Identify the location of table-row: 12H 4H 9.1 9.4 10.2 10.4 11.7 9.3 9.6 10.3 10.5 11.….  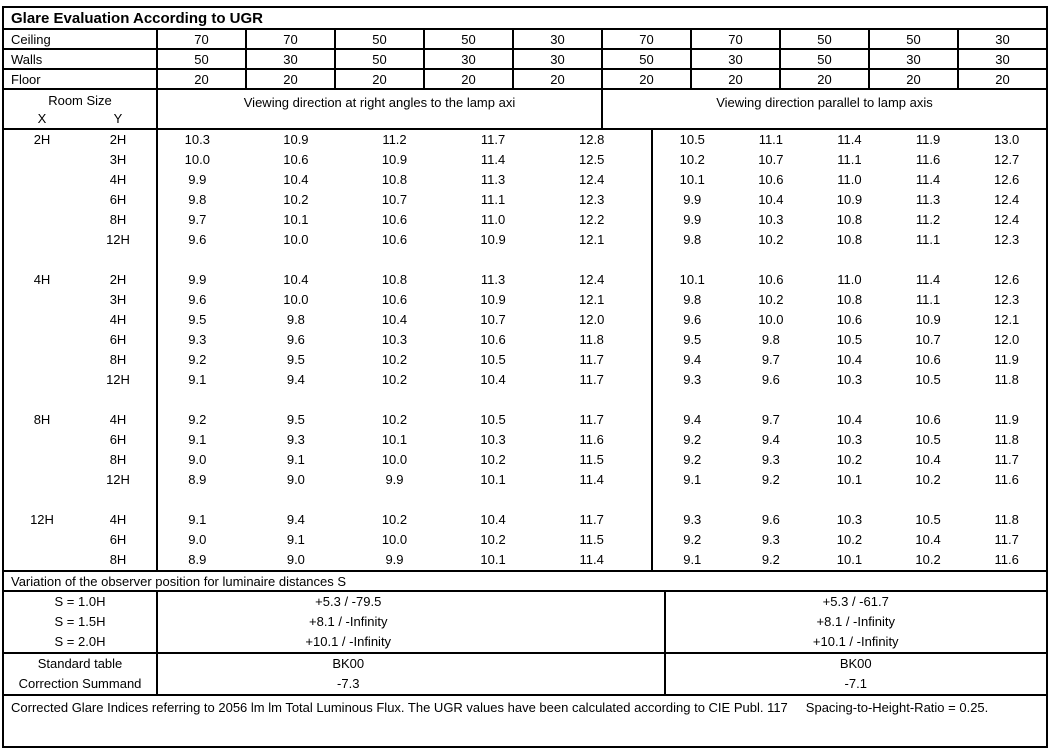
(525, 520).